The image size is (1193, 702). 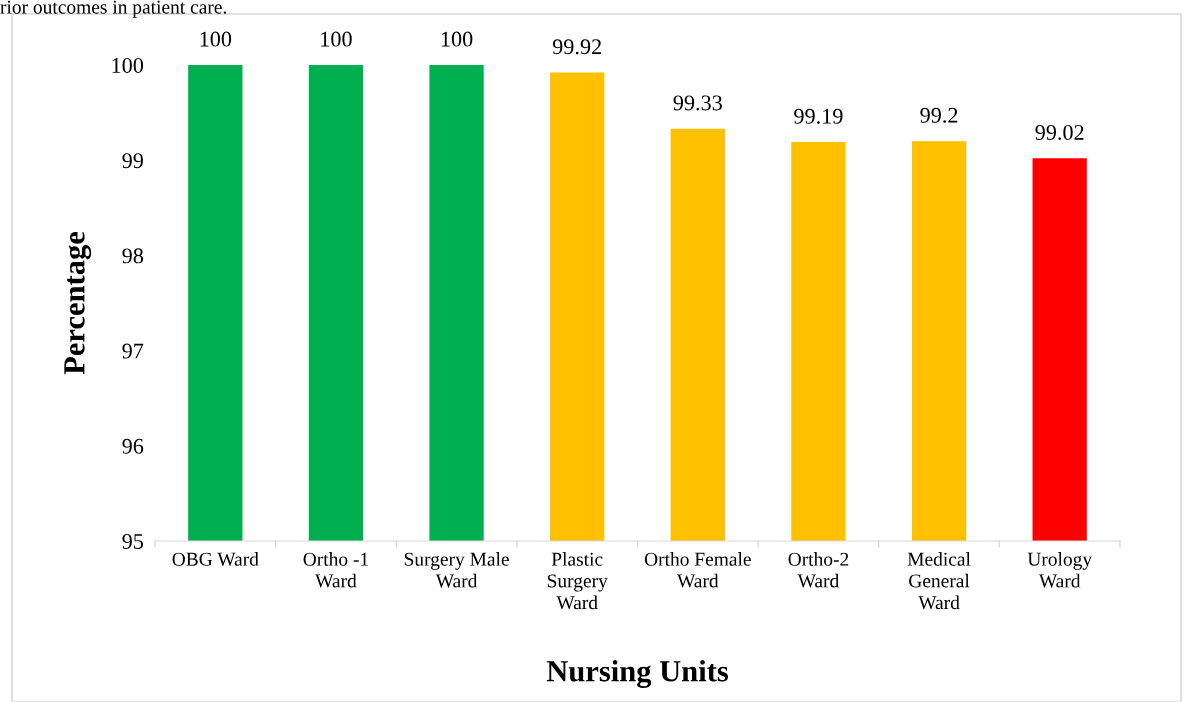 I want to click on x-tick-label: Surgery Male Ward, so click(x=456, y=570).